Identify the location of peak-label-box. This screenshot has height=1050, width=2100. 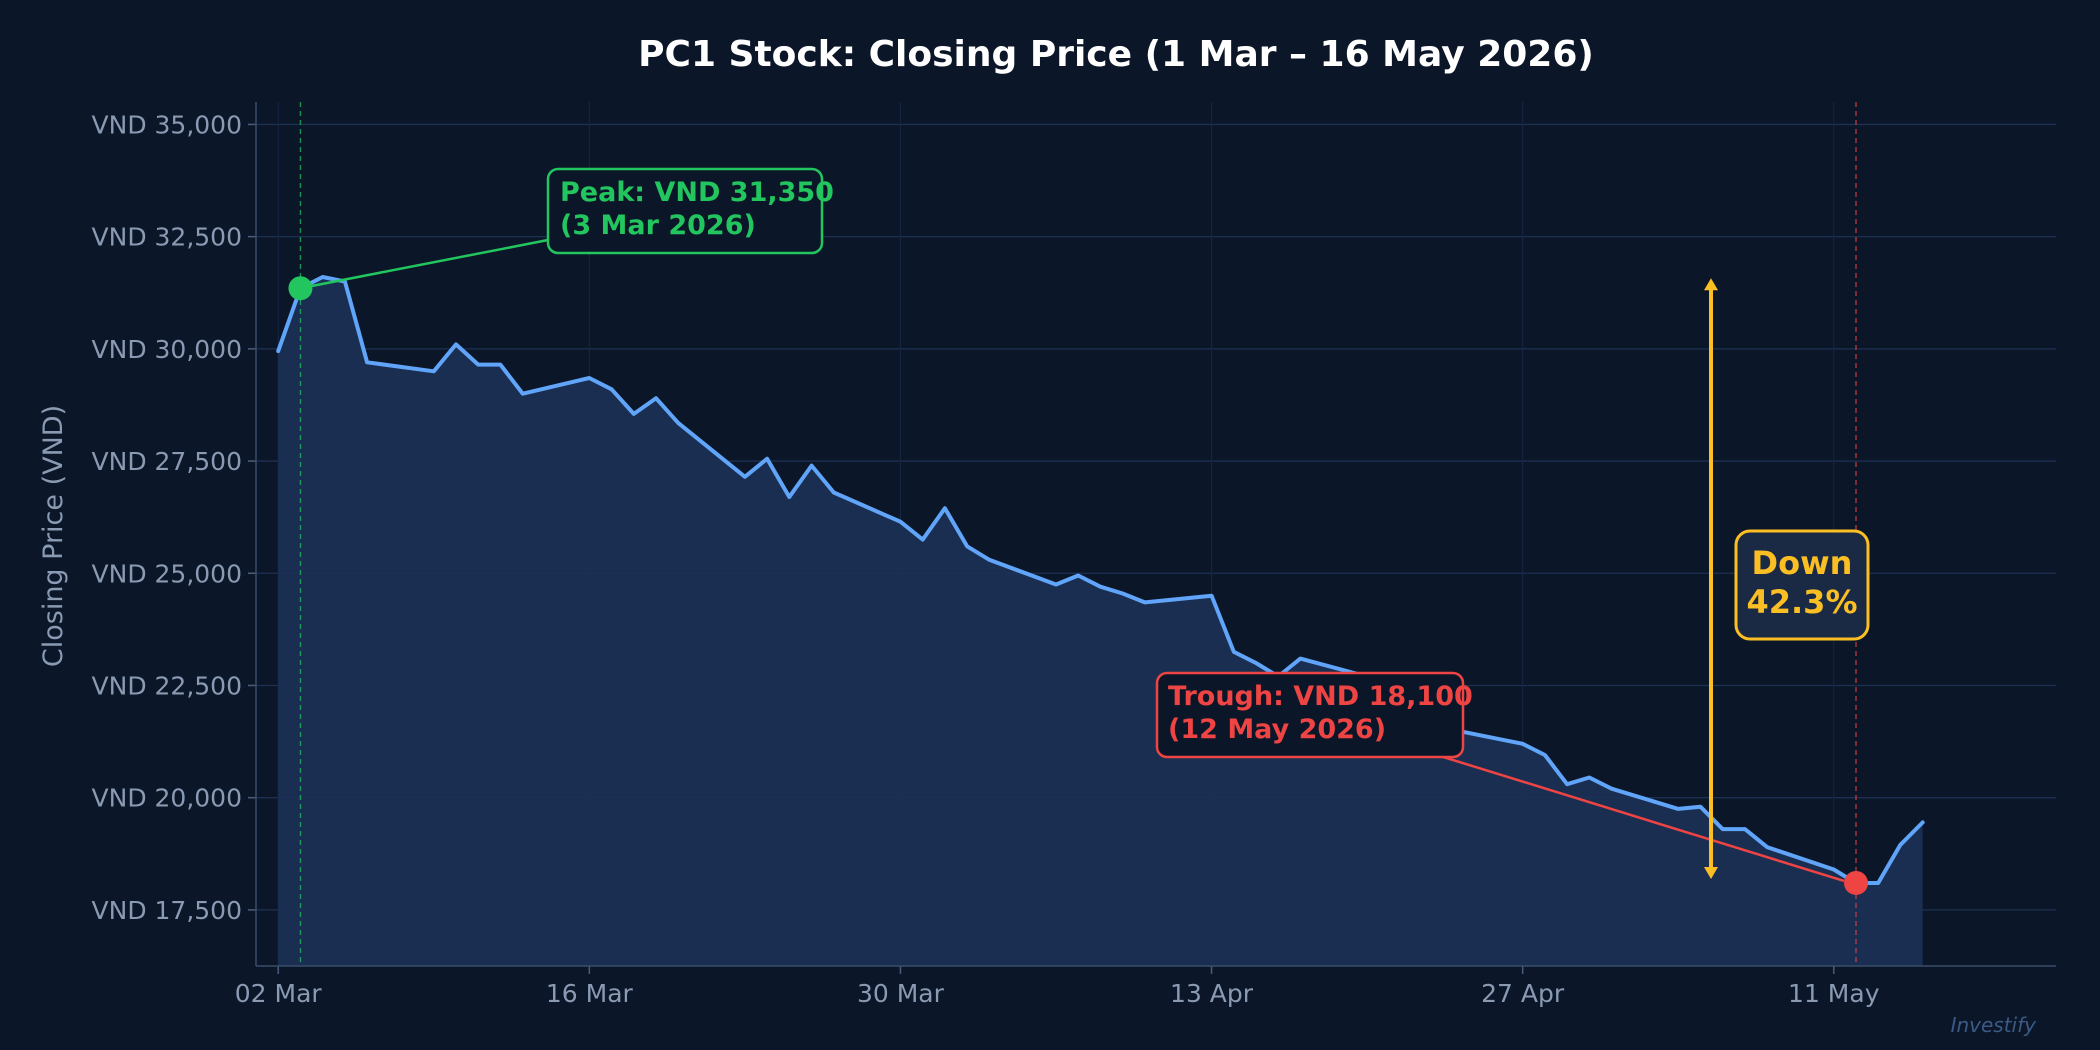
(685, 211).